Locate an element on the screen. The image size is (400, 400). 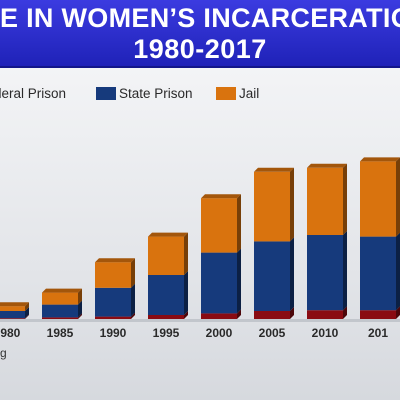
bar-side-state-prison-2005 is located at coordinates (292, 274).